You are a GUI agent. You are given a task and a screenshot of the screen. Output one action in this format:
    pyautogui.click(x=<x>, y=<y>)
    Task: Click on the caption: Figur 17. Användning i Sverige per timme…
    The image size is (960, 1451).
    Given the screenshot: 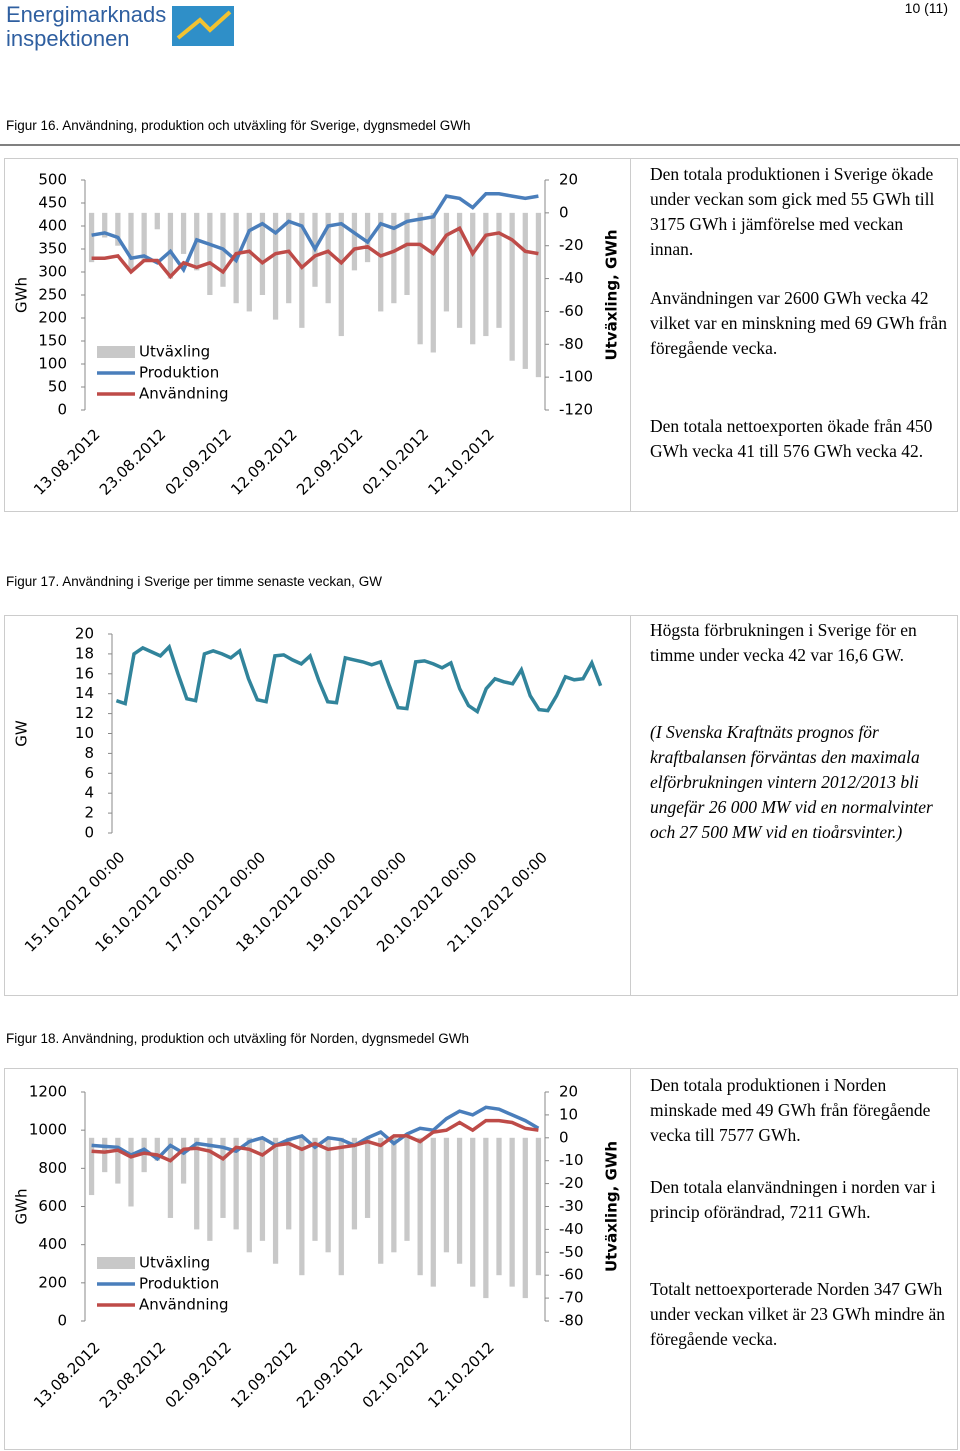 What is the action you would take?
    pyautogui.click(x=194, y=581)
    